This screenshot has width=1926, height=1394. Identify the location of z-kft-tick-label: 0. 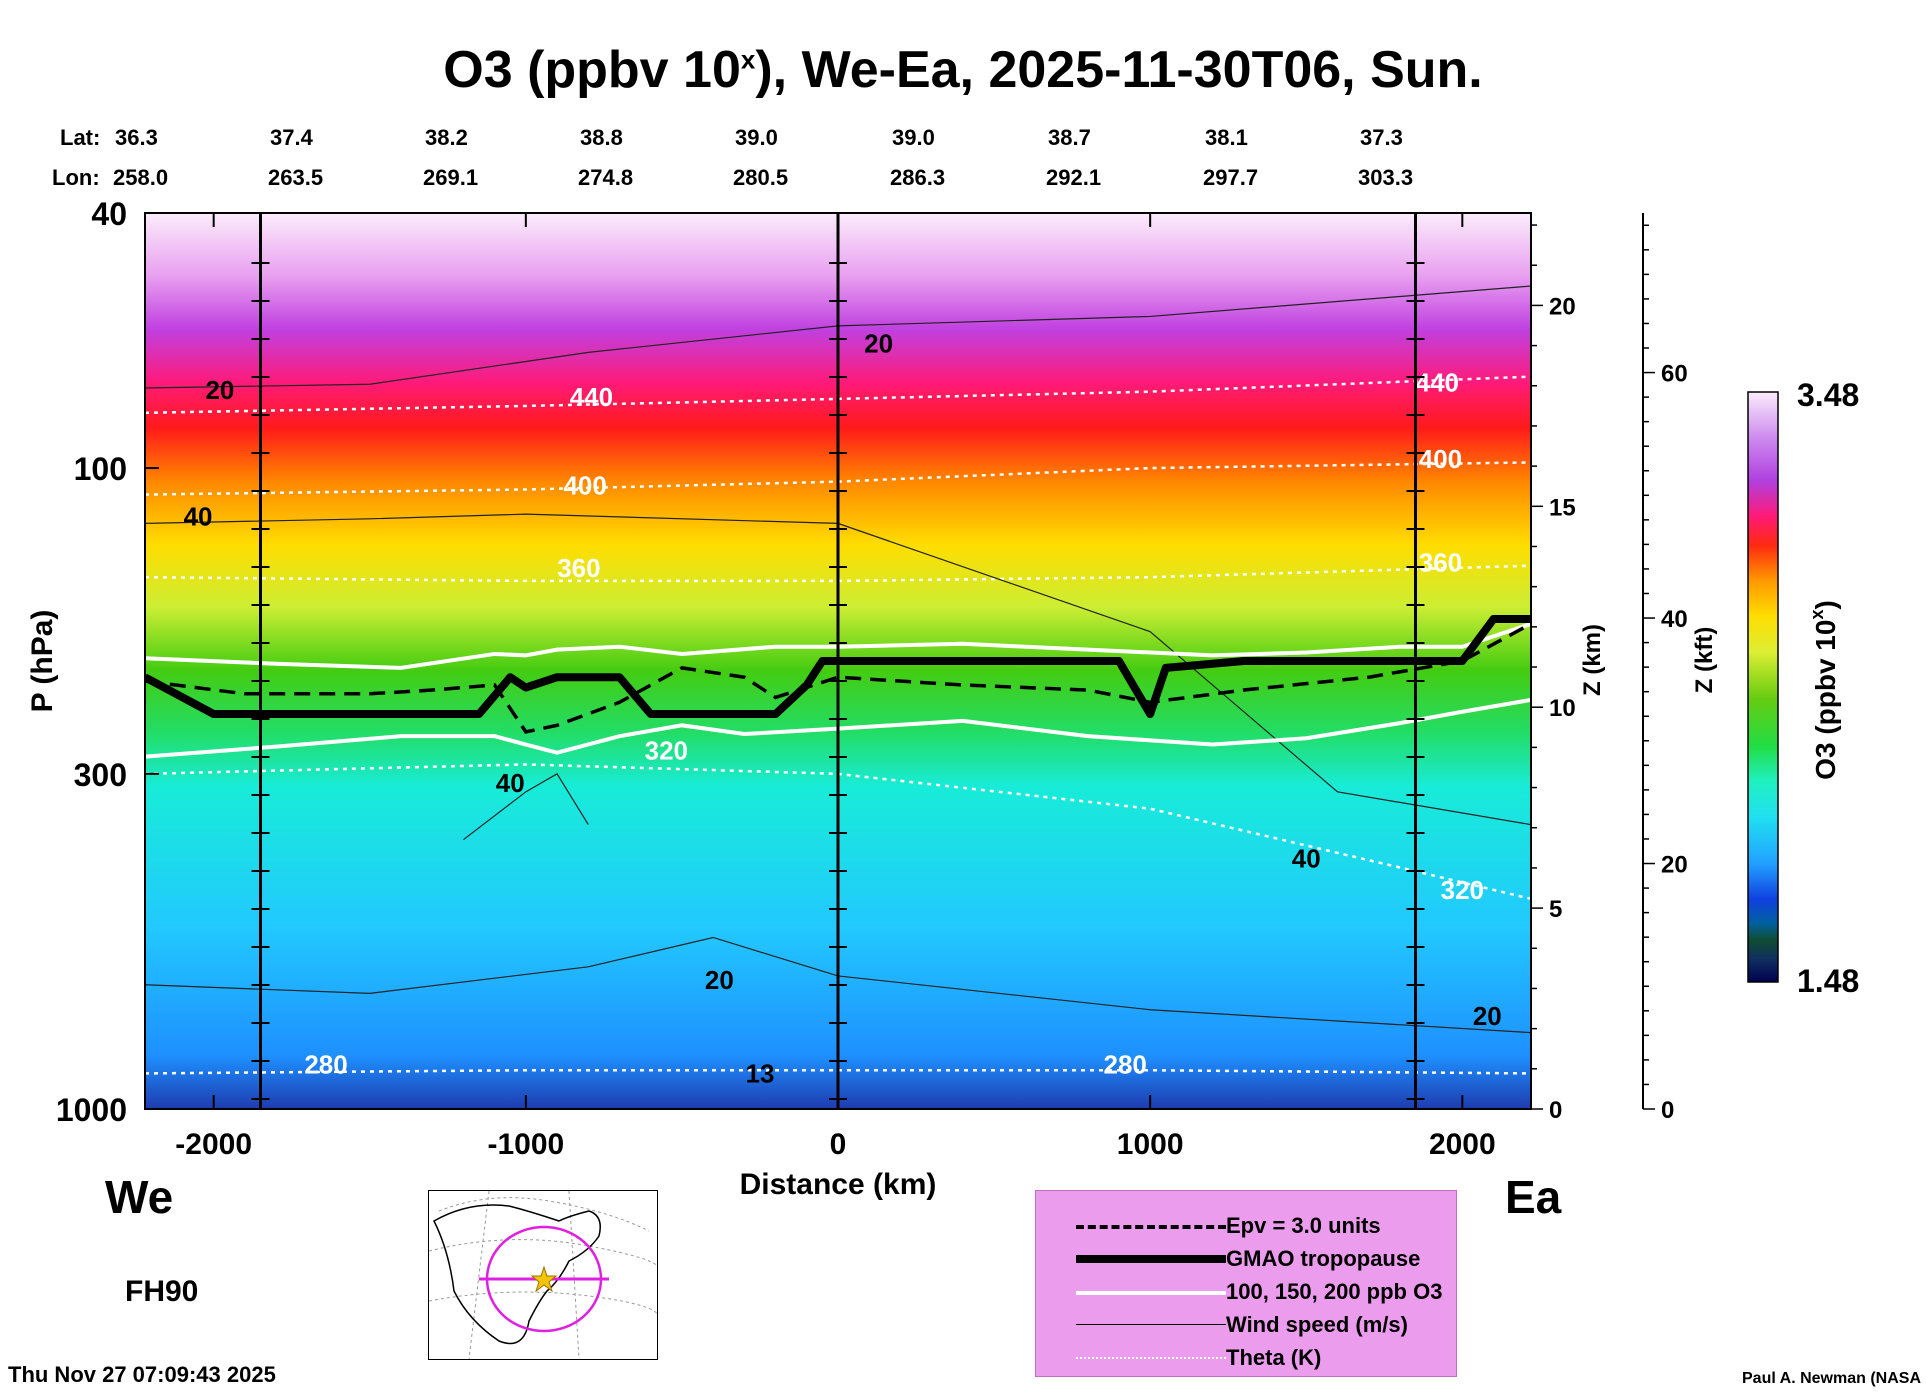
(1667, 1110).